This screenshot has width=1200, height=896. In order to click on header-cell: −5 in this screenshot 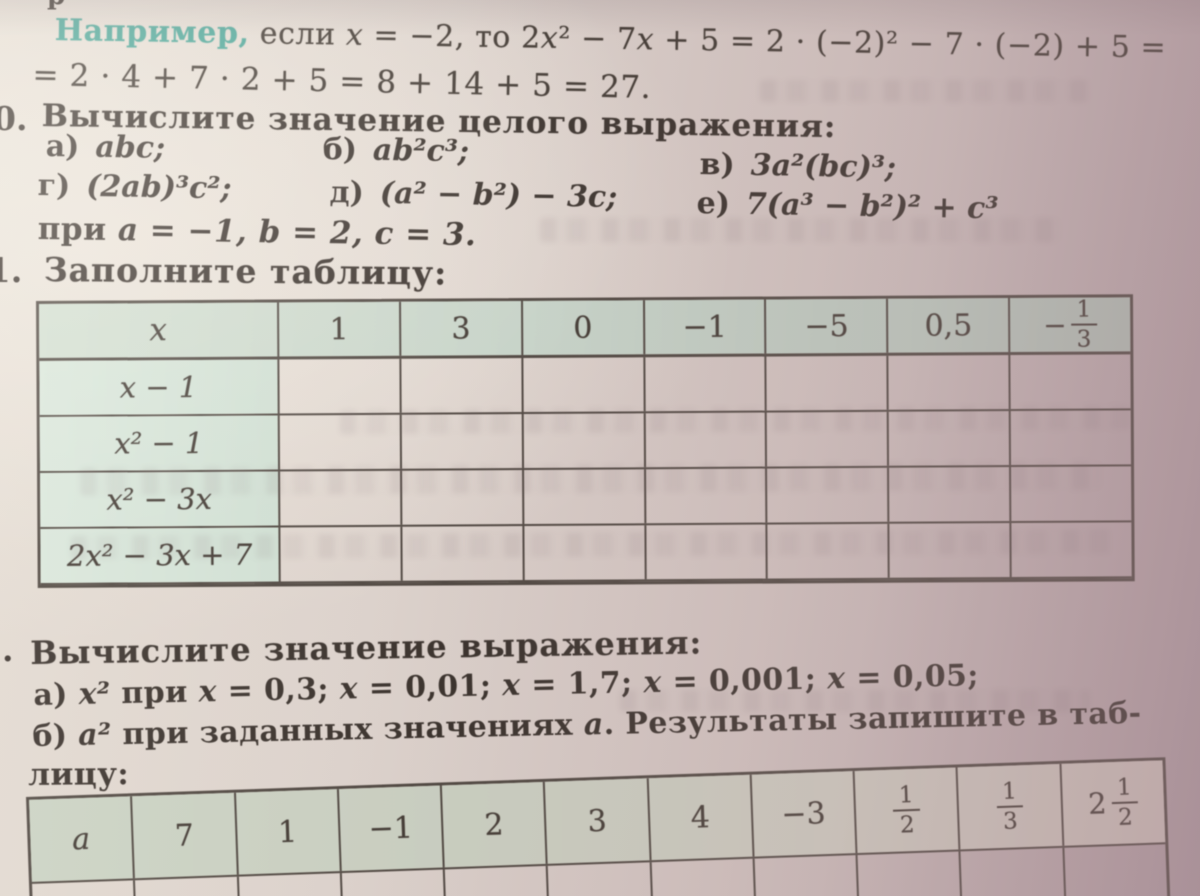, I will do `click(827, 326)`.